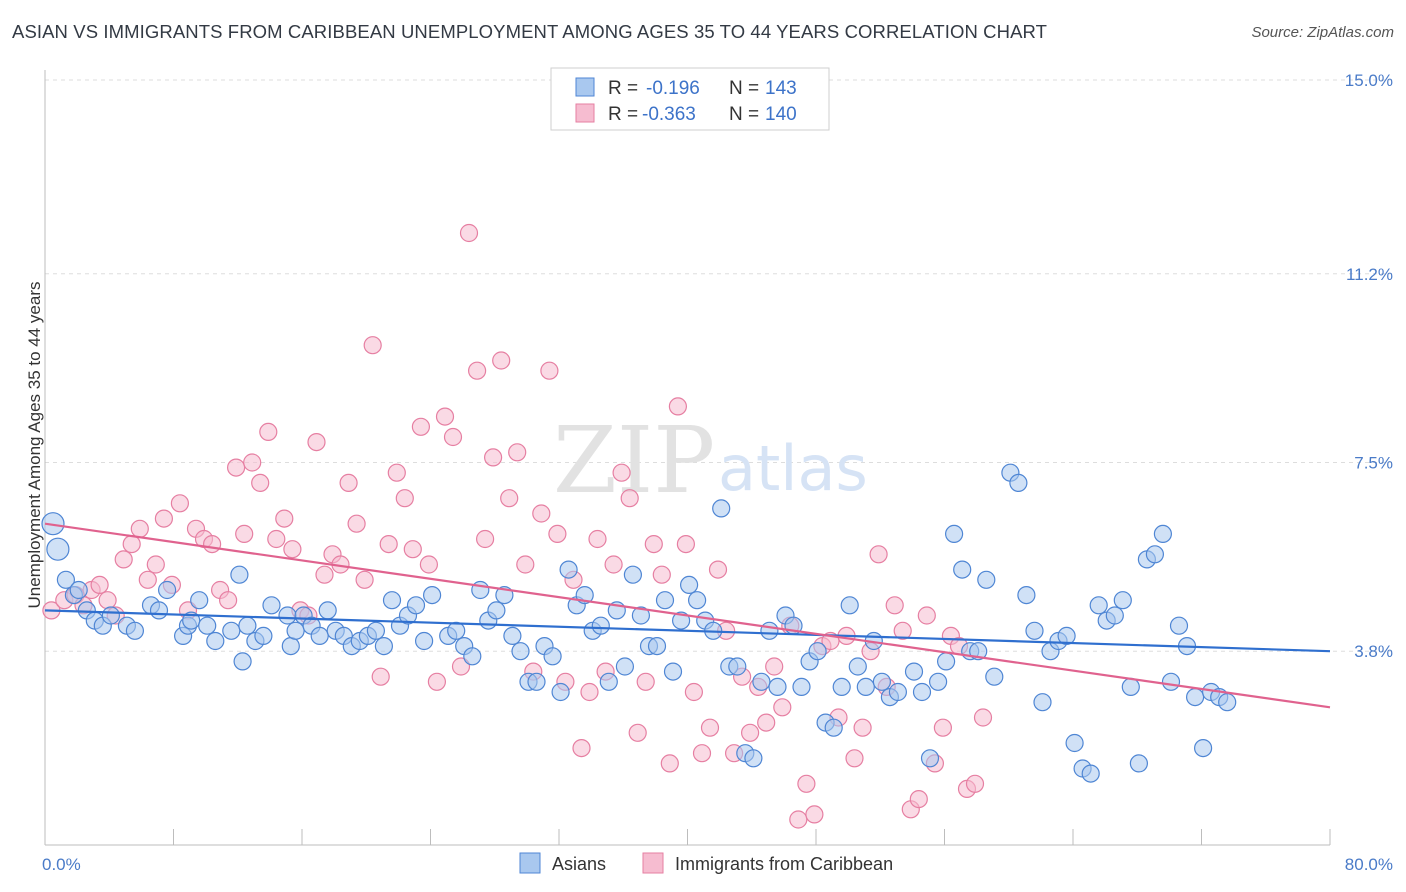 Image resolution: width=1406 pixels, height=892 pixels. Describe the element at coordinates (34, 445) in the screenshot. I see `y-axis-label: Unemployment Among Ages 35 to 44 years` at that location.